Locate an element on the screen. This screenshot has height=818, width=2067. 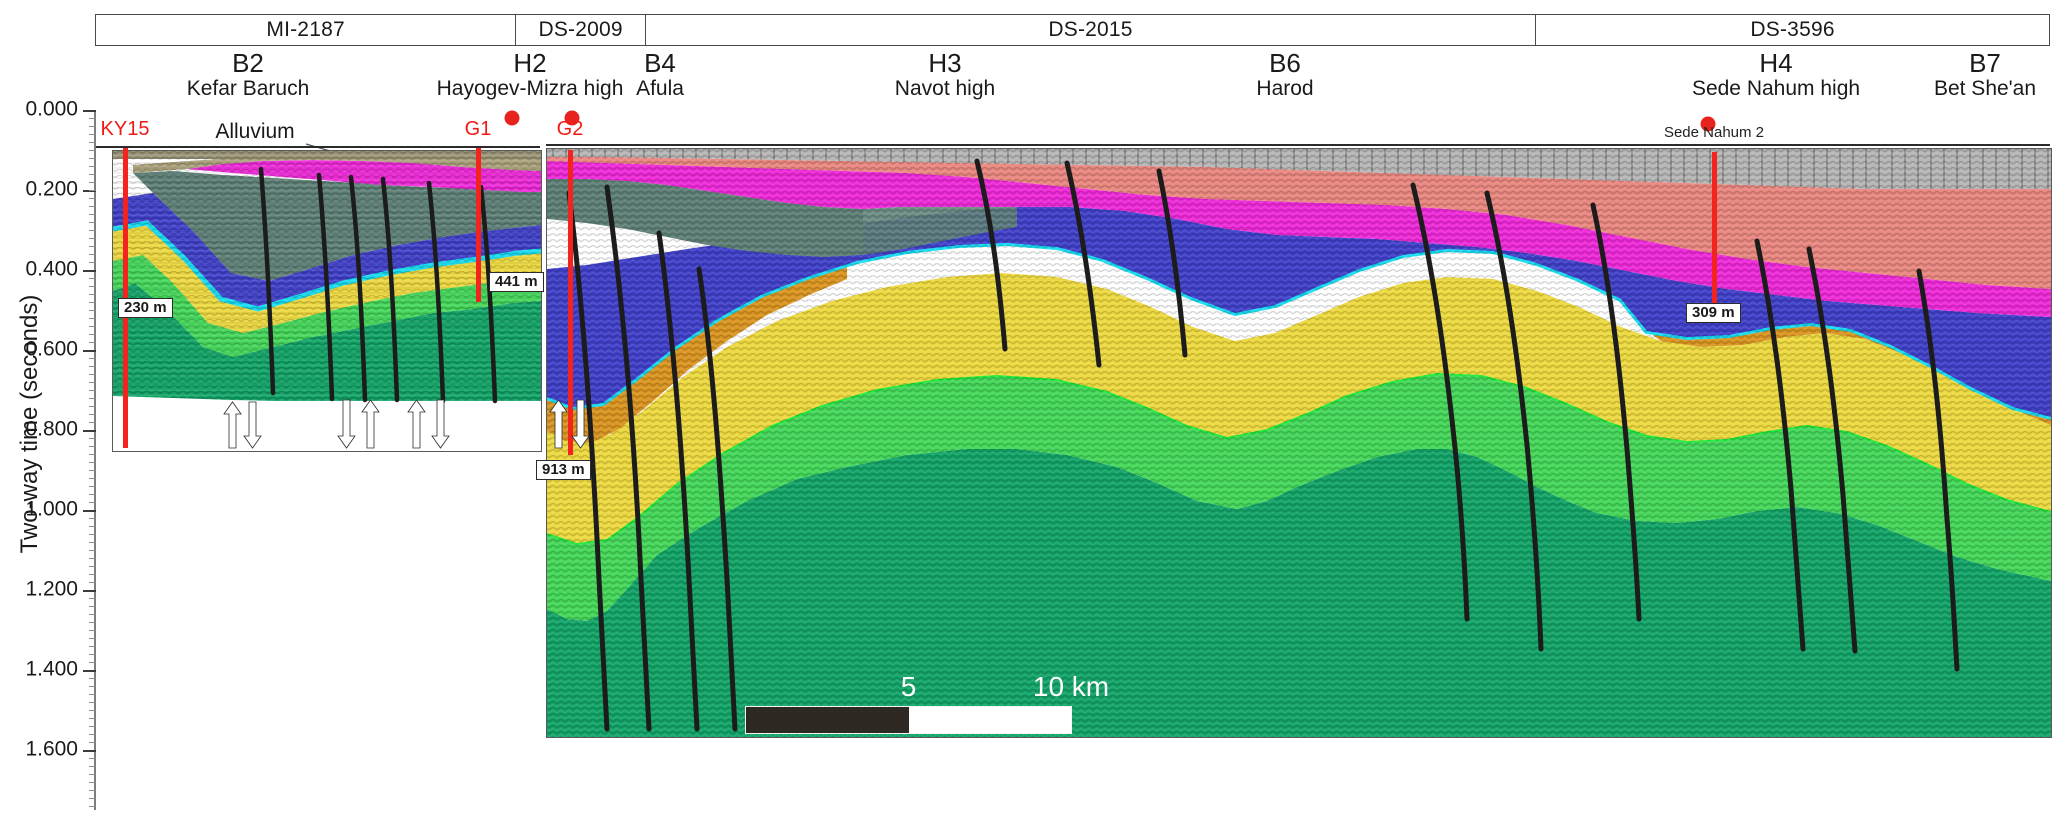
well-depth-tag: 913 m is located at coordinates (563, 470).